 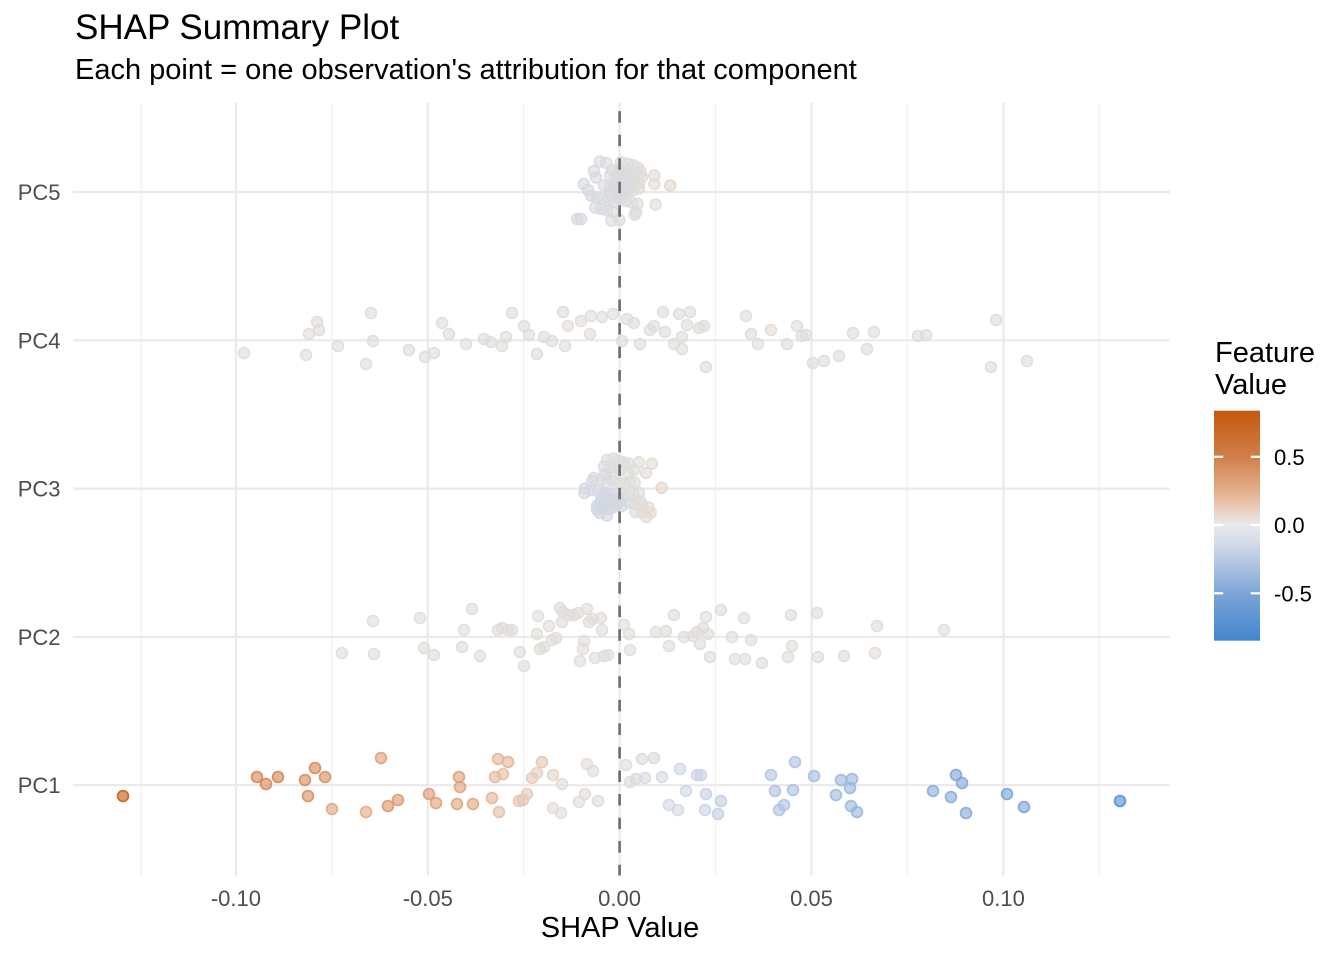 I want to click on svg-text: PC5, so click(x=39, y=192).